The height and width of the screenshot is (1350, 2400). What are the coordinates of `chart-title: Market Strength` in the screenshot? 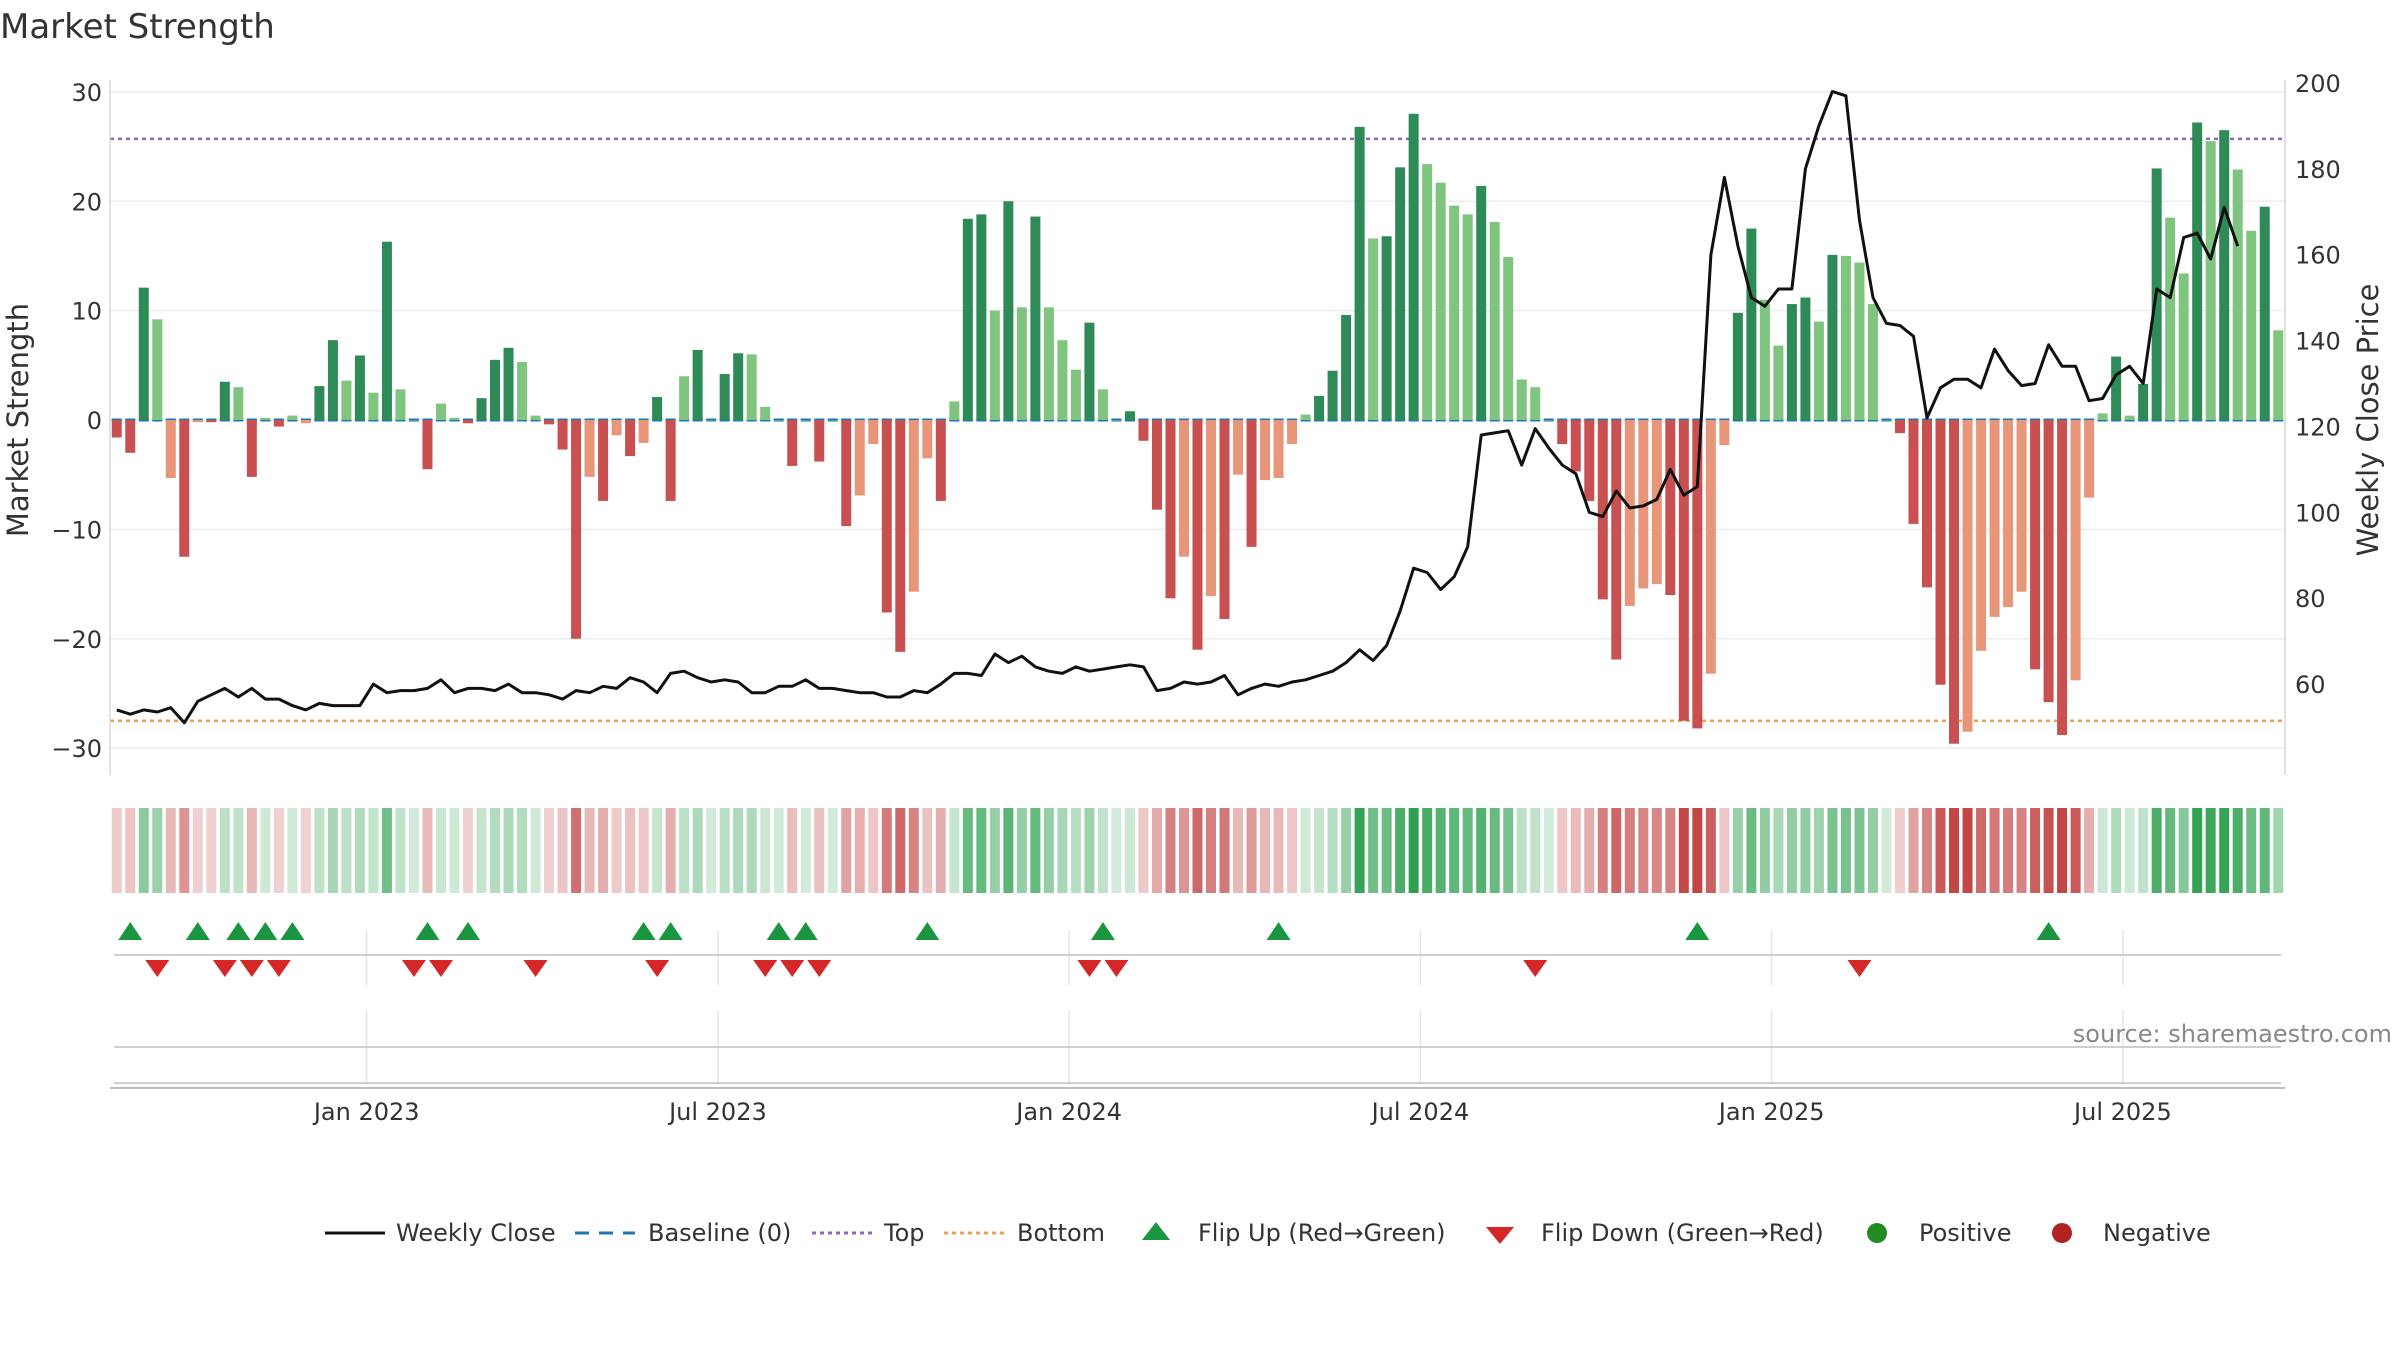 It's located at (137, 27).